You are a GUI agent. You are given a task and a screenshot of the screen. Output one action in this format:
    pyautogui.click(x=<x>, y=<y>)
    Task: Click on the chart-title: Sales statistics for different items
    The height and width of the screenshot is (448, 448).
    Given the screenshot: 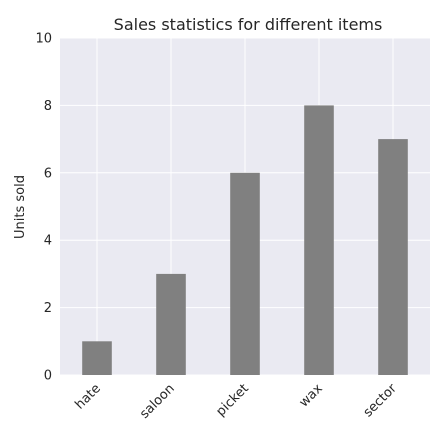 What is the action you would take?
    pyautogui.click(x=248, y=24)
    